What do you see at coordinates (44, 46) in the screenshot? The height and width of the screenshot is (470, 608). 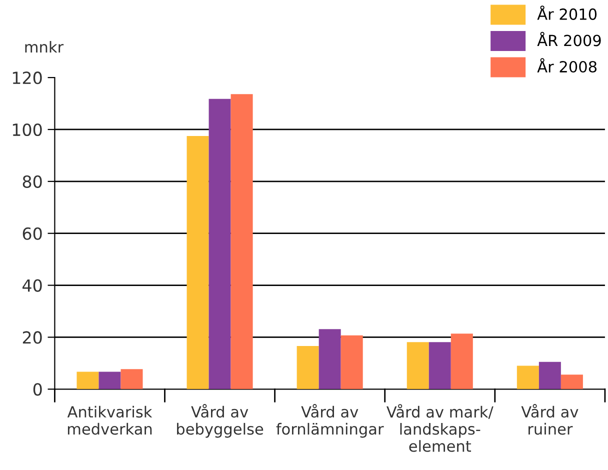 I see `y-axis-title: mnkr` at bounding box center [44, 46].